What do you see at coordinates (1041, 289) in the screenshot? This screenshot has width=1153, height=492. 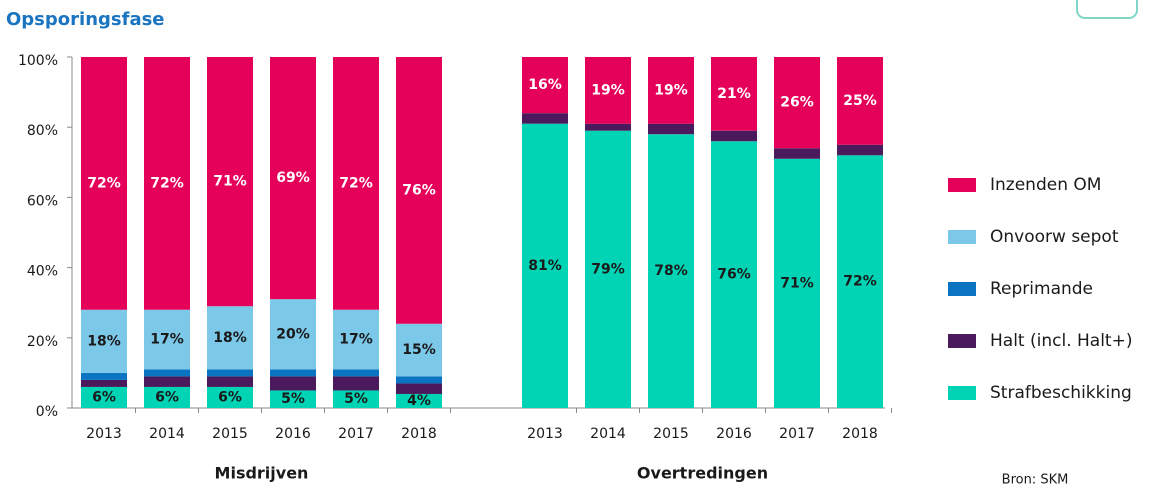 I see `legend-label: Reprimande` at bounding box center [1041, 289].